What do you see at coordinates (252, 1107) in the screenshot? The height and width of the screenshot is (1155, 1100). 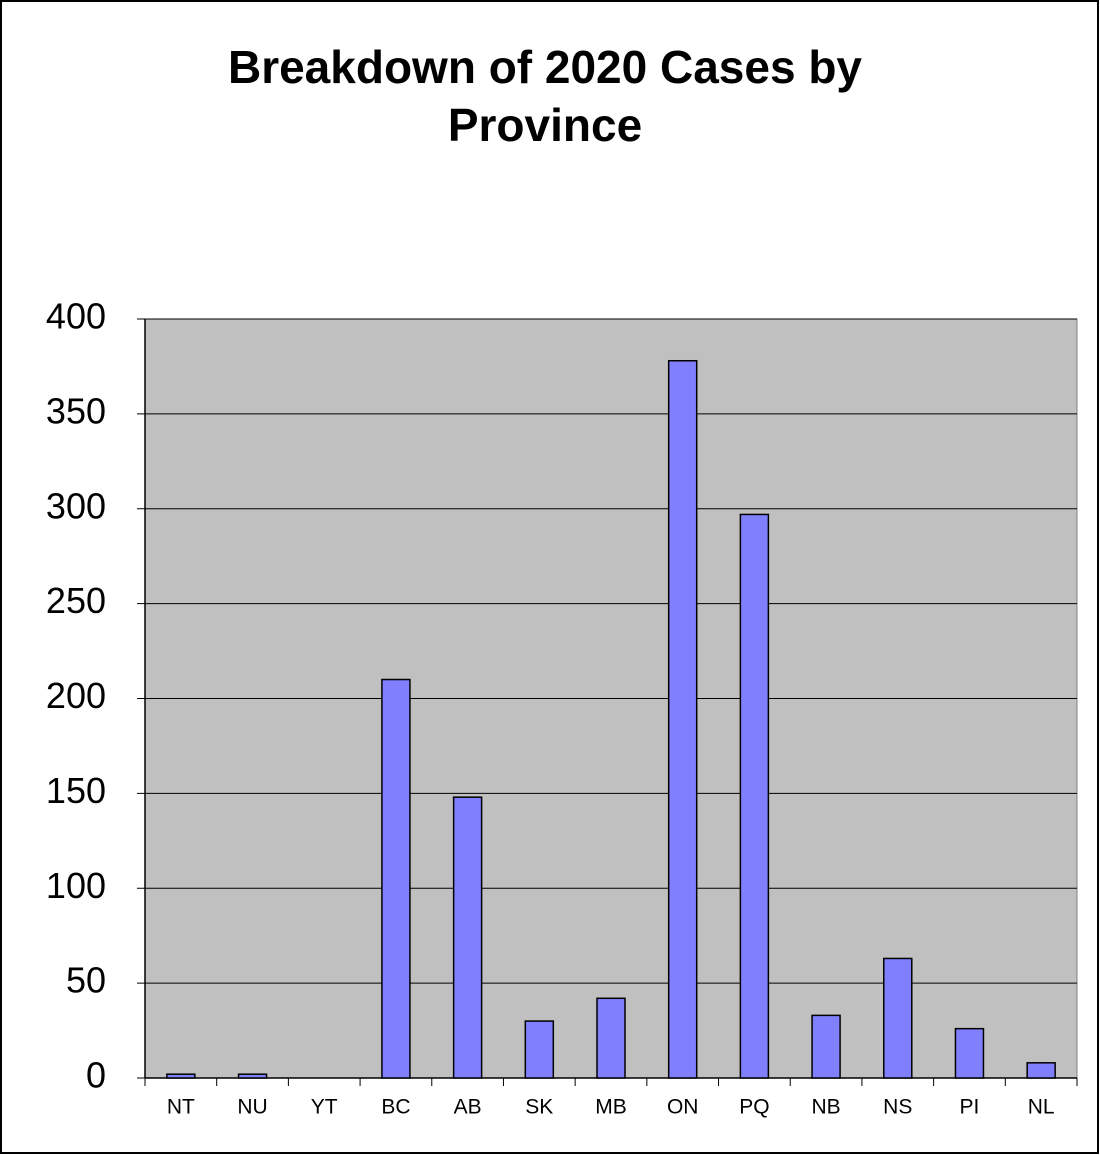 I see `x-tick-label: NU` at bounding box center [252, 1107].